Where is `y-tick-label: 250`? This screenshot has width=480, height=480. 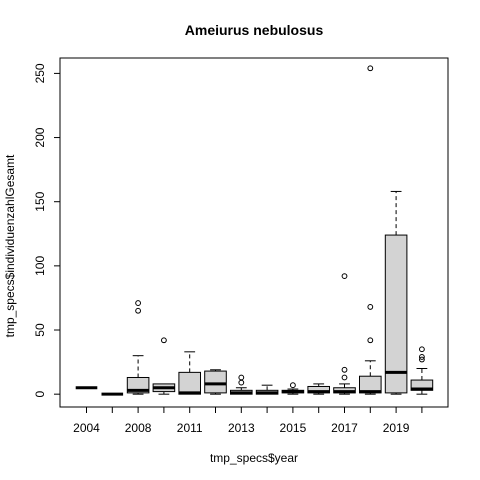 y-tick-label: 250 is located at coordinates (40, 73).